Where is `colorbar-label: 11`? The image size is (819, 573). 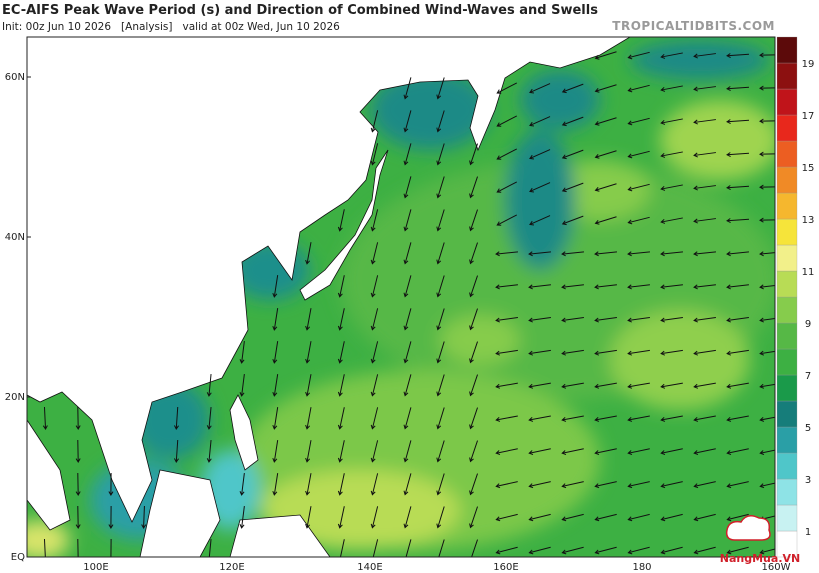 colorbar-label: 11 is located at coordinates (808, 272).